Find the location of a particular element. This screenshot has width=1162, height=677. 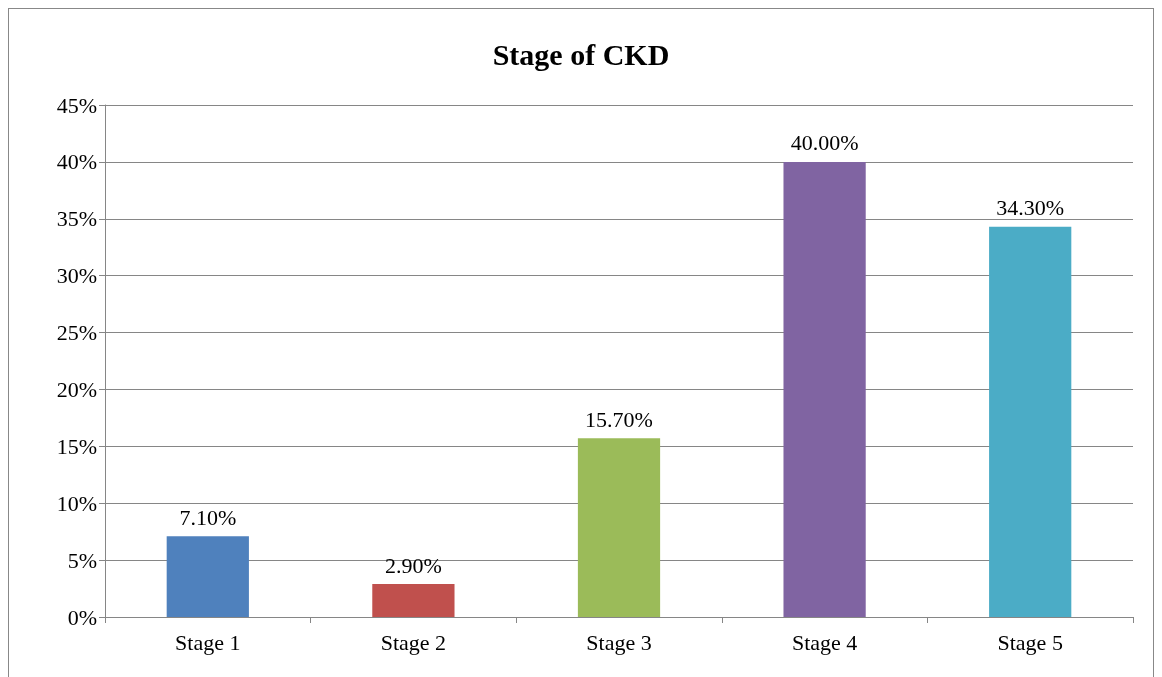

y-tick-label: 20% is located at coordinates (76, 389).